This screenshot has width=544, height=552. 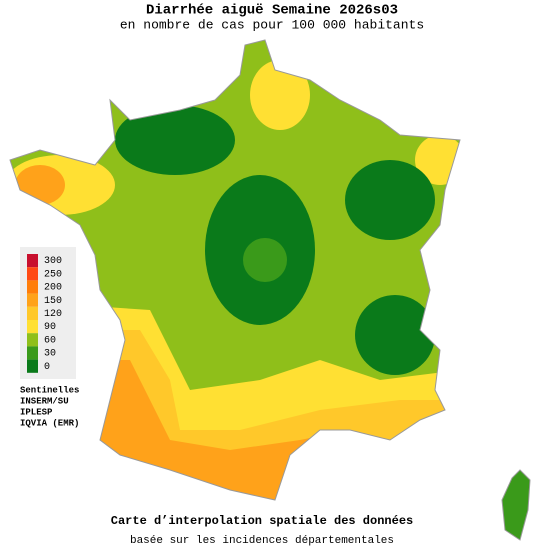 What do you see at coordinates (53, 288) in the screenshot?
I see `legend-label: 200` at bounding box center [53, 288].